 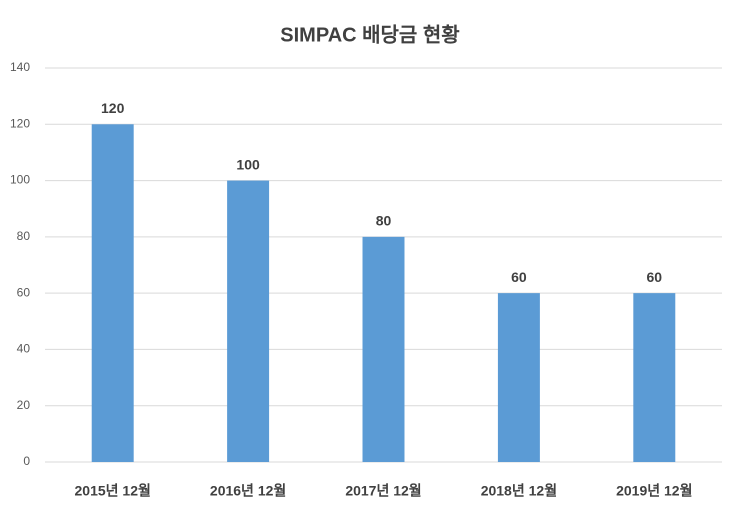 I want to click on y-tick-label: 100, so click(x=20, y=180).